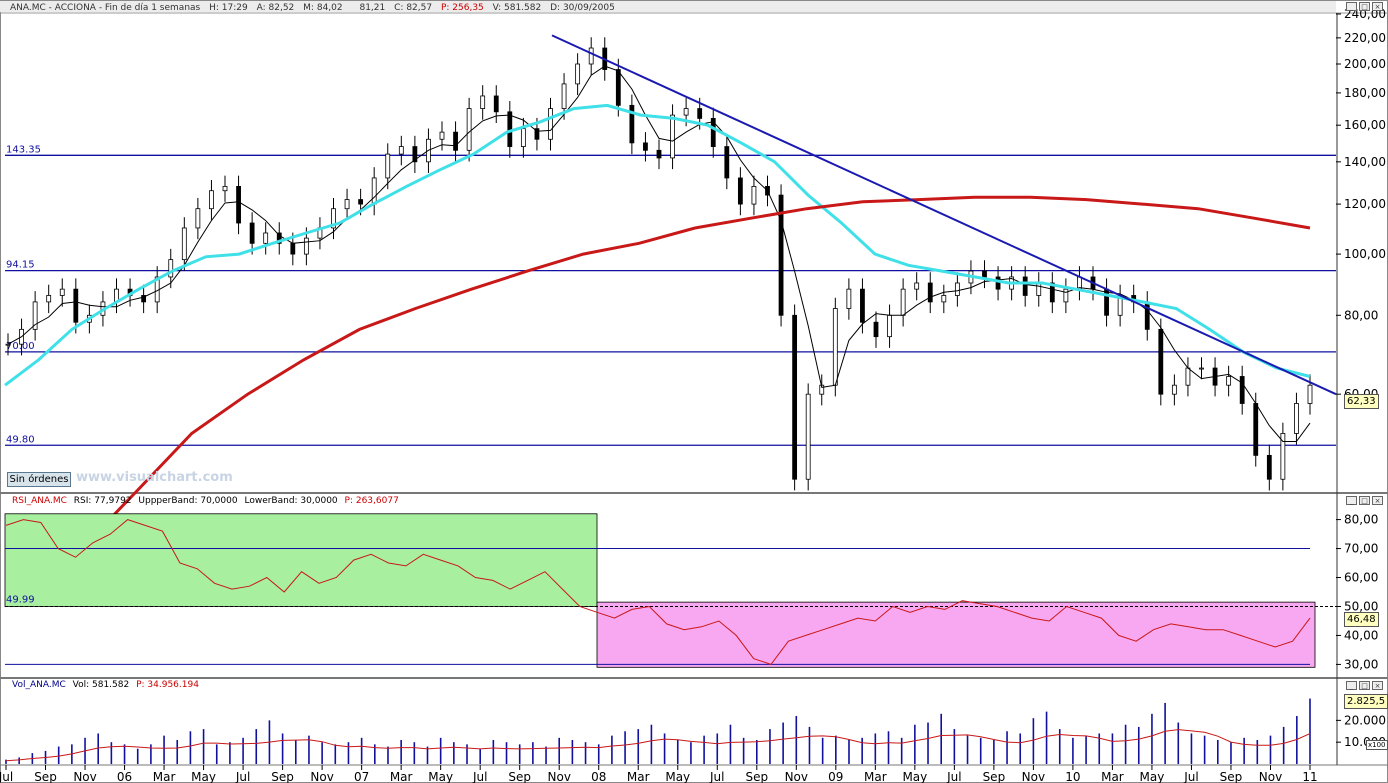 The width and height of the screenshot is (1388, 783). Describe the element at coordinates (1309, 776) in the screenshot. I see `time-axis-label: 11` at that location.